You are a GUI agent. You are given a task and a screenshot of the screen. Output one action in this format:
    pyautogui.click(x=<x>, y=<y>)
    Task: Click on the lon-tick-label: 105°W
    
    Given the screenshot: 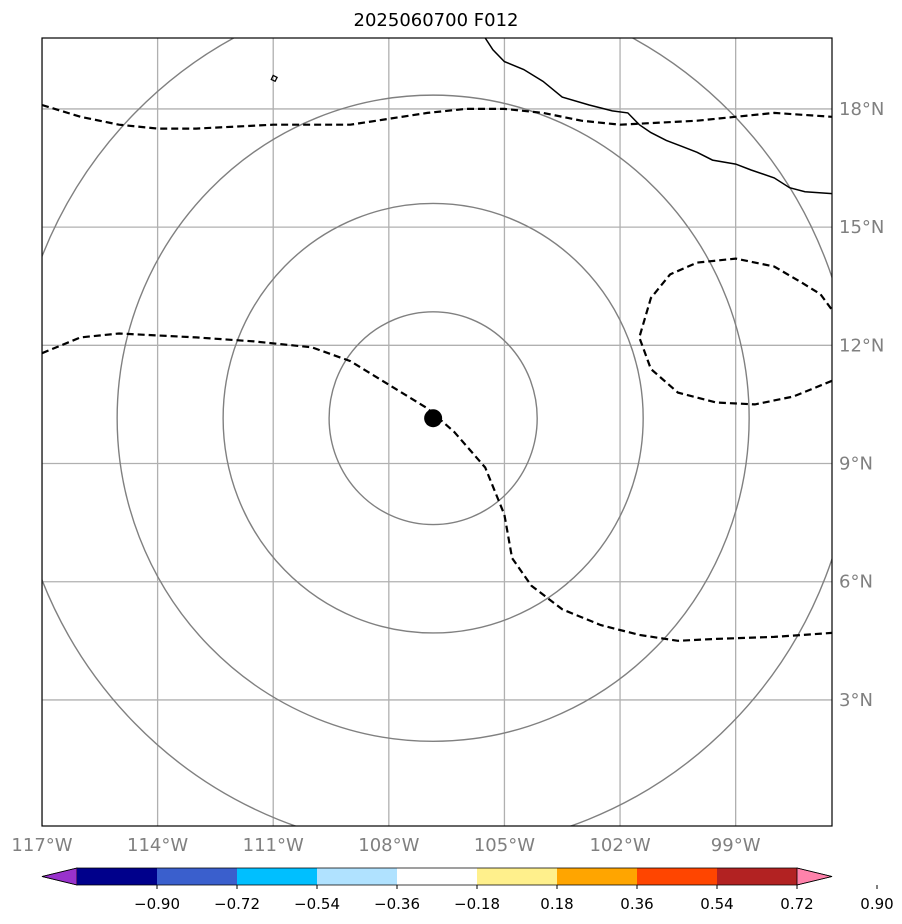 What is the action you would take?
    pyautogui.click(x=504, y=845)
    